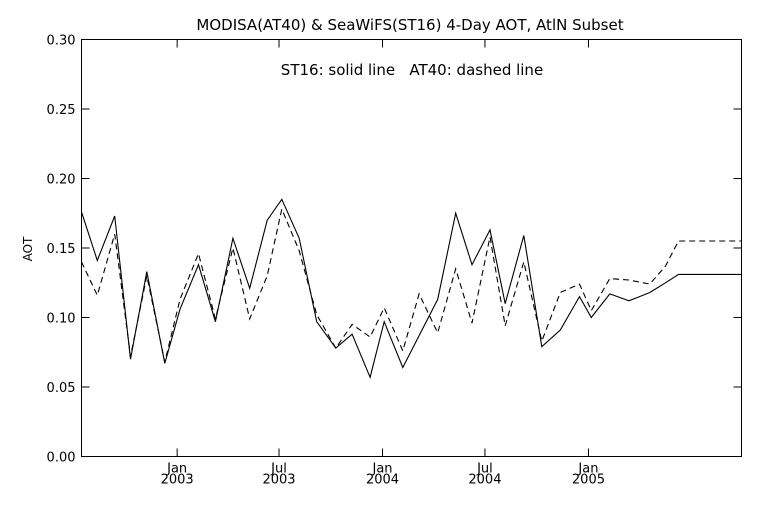 This screenshot has height=512, width=768. I want to click on y-tick-label: 0.15, so click(61, 249).